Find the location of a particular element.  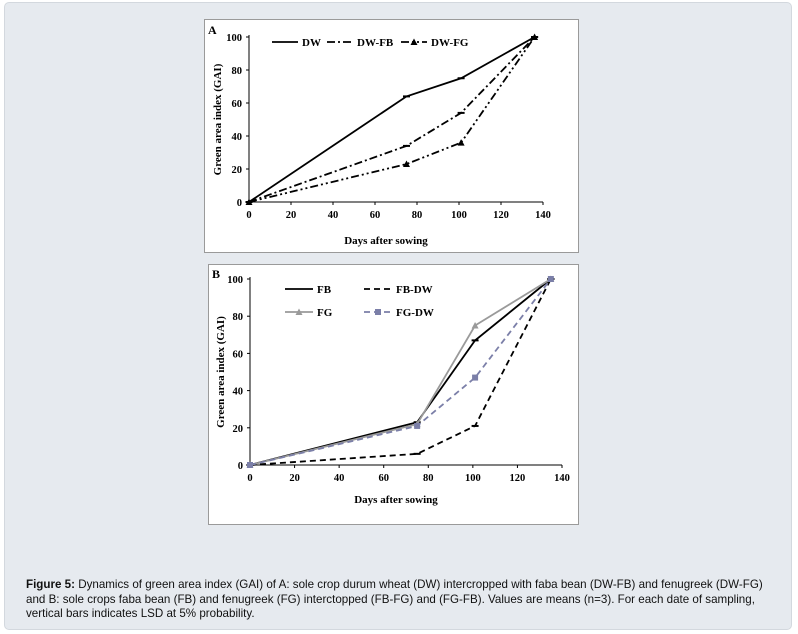

chart-b-y-tick-label: 40 is located at coordinates (238, 392).